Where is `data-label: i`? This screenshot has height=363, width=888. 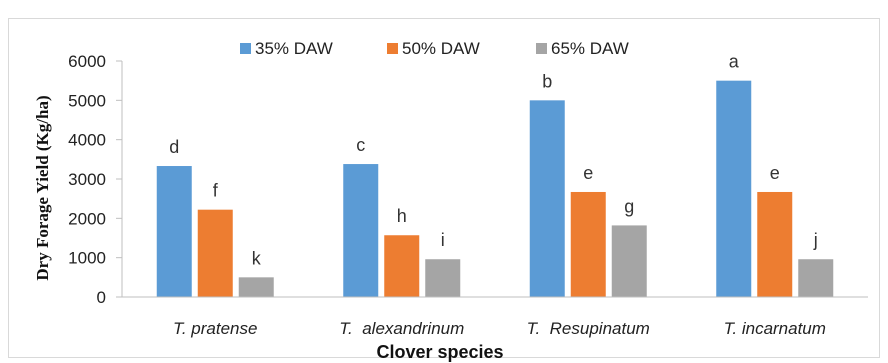 data-label: i is located at coordinates (443, 240).